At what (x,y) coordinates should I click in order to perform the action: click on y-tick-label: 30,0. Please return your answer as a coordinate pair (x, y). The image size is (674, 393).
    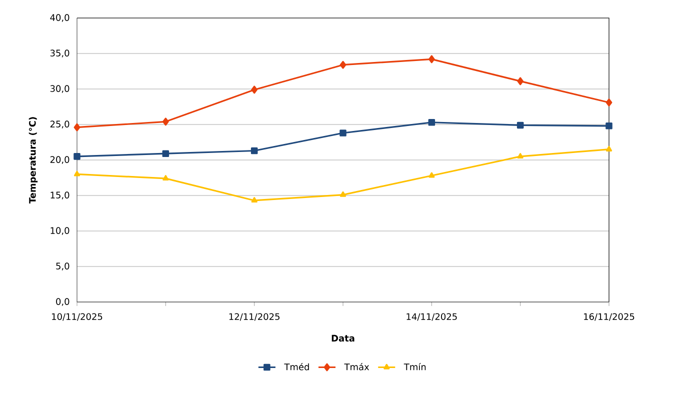
    Looking at the image, I should click on (60, 89).